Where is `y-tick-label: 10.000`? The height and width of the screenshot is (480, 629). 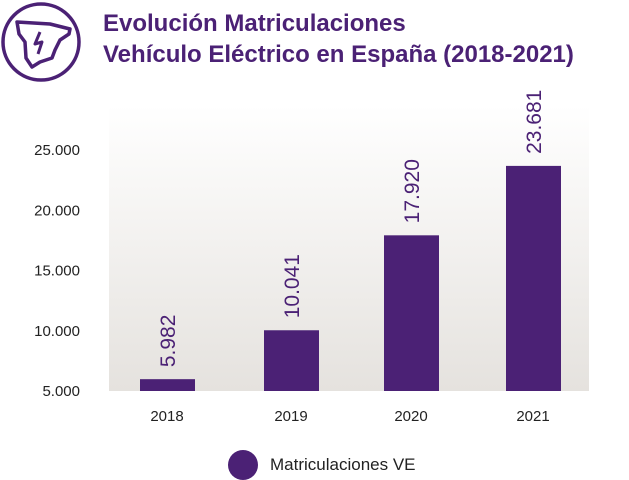 y-tick-label: 10.000 is located at coordinates (57, 331).